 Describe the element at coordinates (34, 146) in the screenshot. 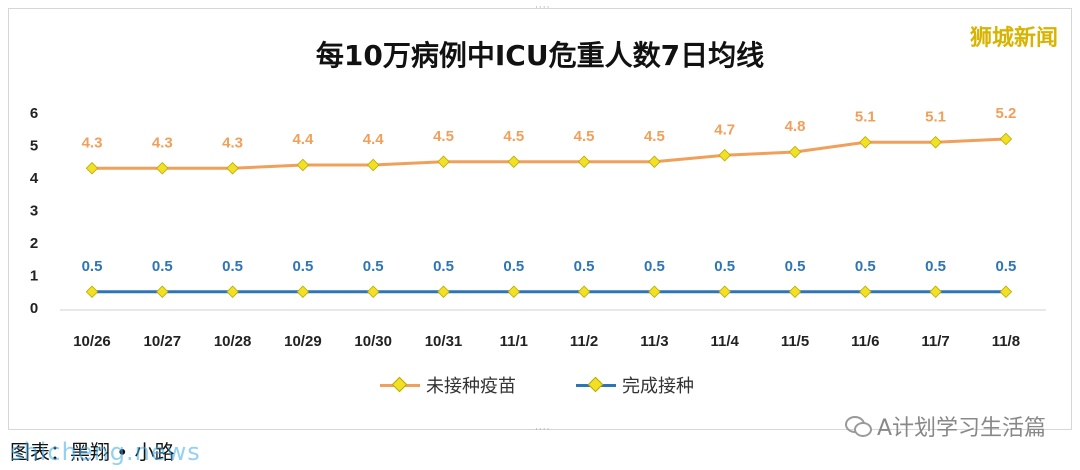

I see `y-tick-label: 5` at that location.